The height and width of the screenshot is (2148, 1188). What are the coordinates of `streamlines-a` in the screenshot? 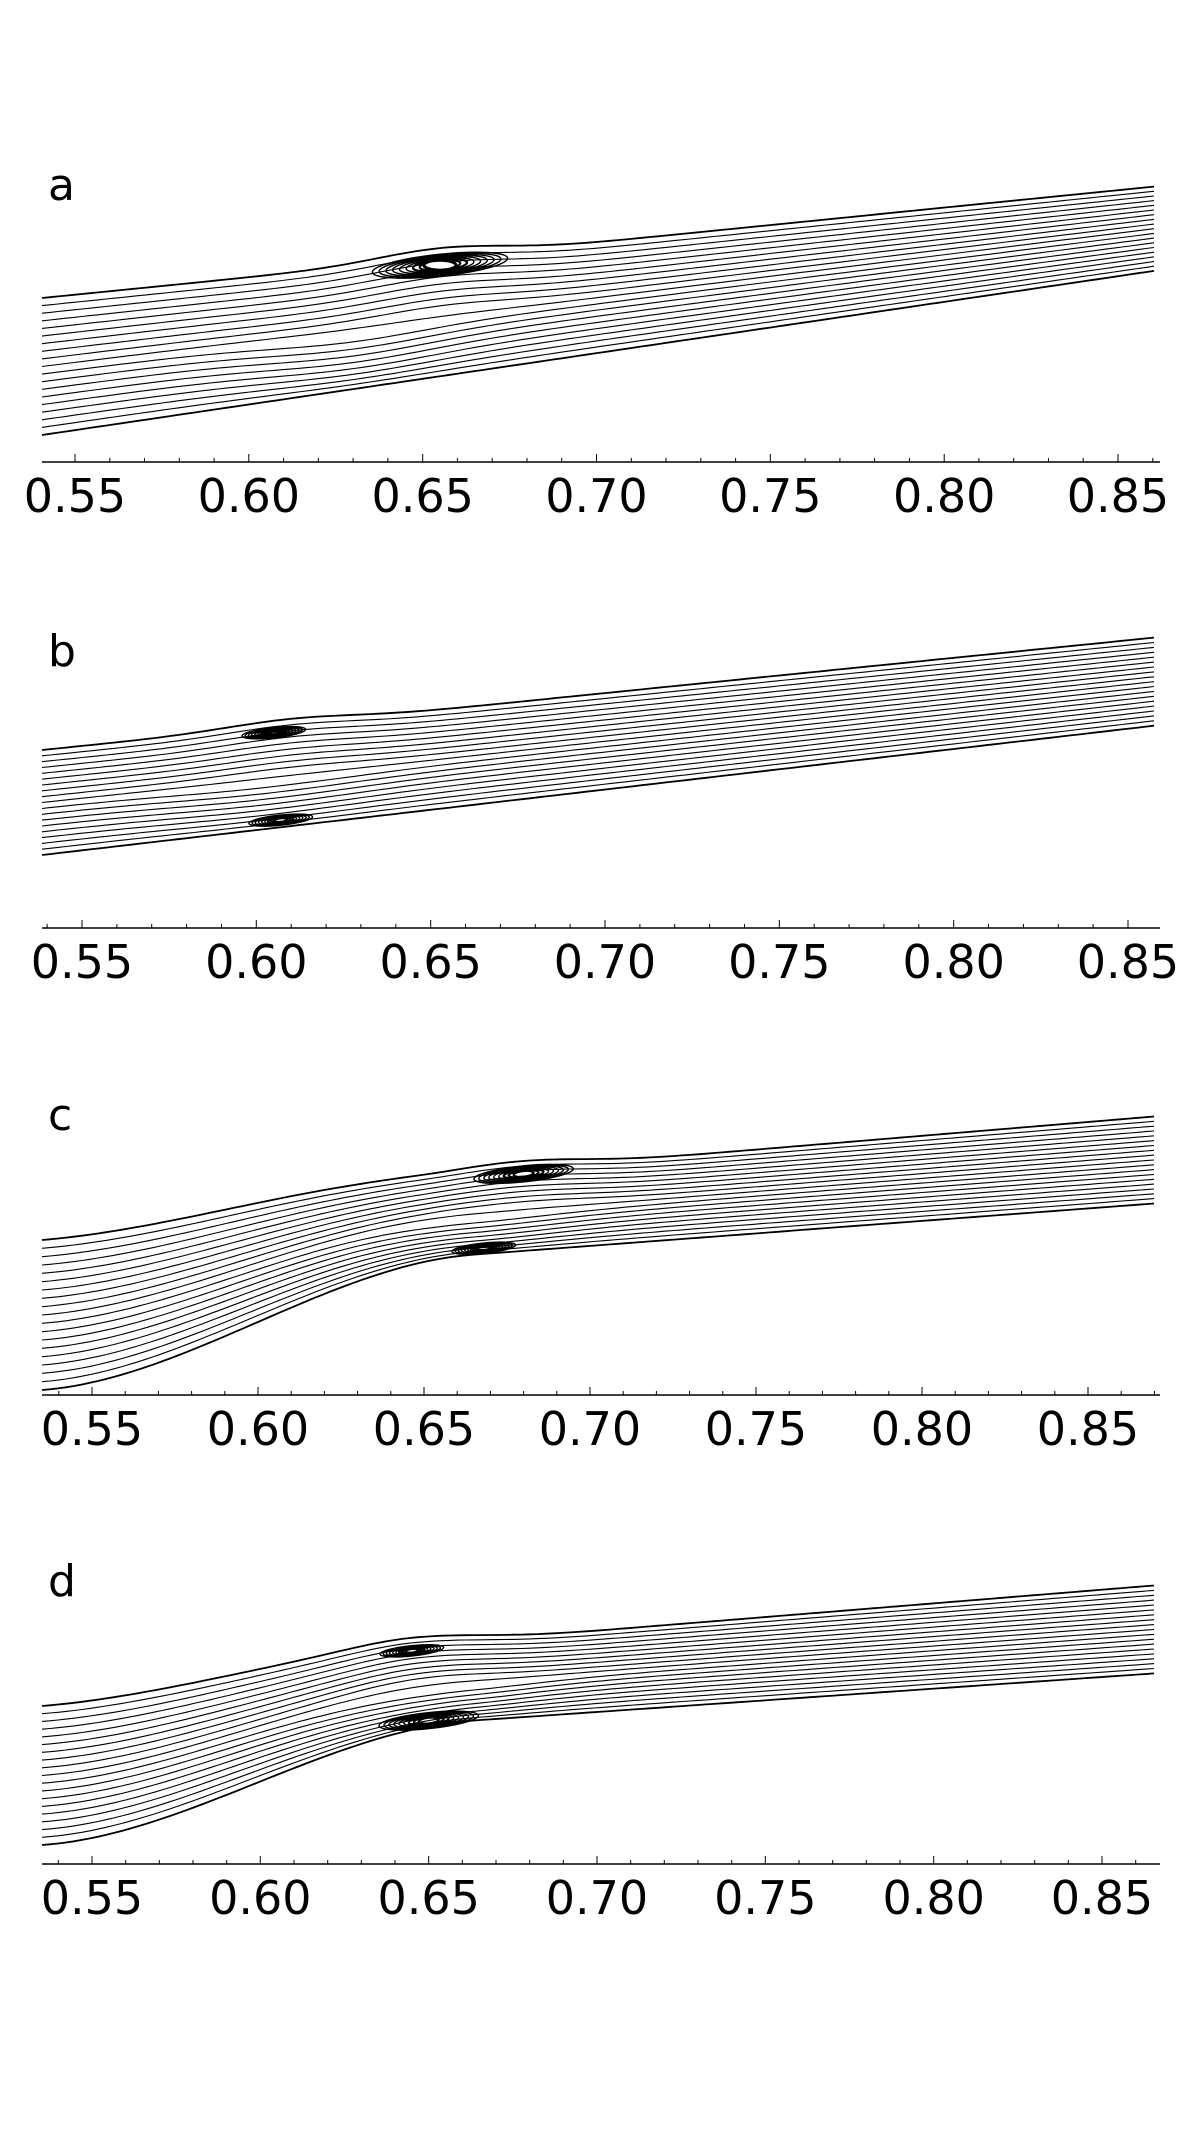 It's located at (598, 310).